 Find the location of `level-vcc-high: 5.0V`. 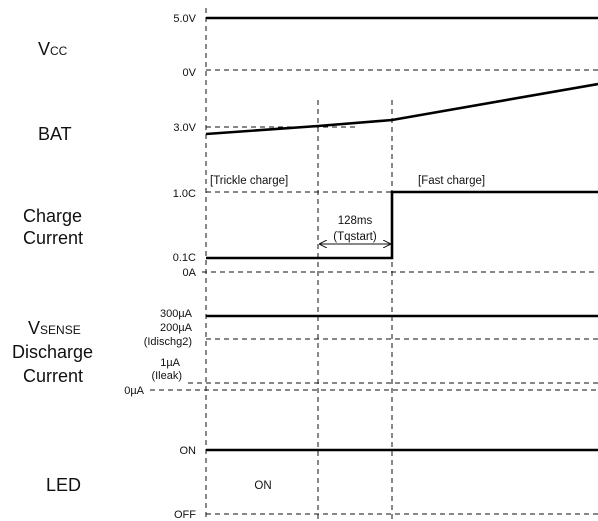

level-vcc-high: 5.0V is located at coordinates (184, 19).